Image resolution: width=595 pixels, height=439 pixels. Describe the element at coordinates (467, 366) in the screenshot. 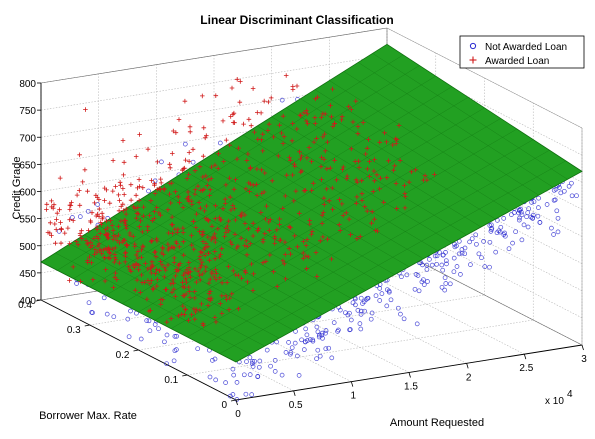

I see `x-tick-mark` at that location.